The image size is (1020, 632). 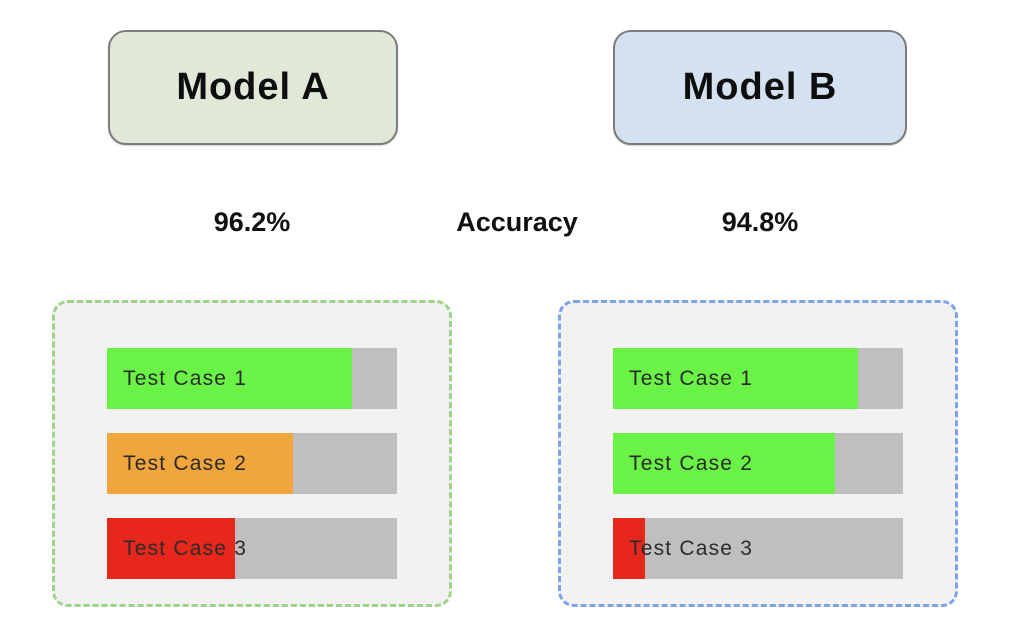 I want to click on model-a-box: Model A, so click(x=253, y=87).